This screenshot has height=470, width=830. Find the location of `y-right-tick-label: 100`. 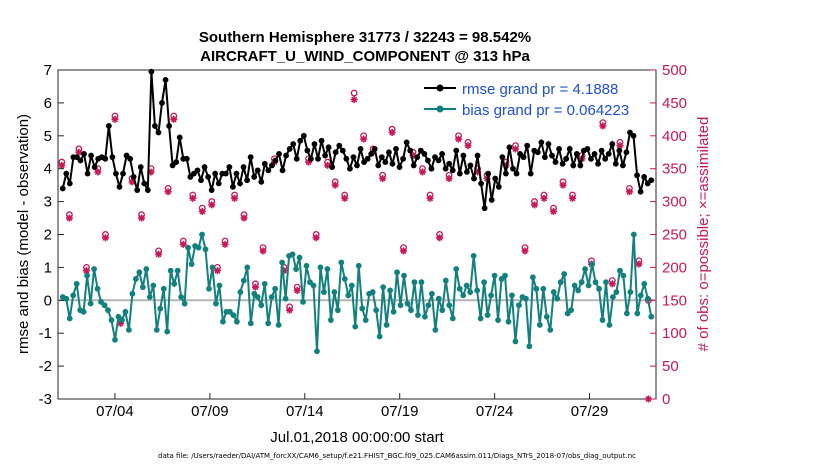

y-right-tick-label: 100 is located at coordinates (674, 333).